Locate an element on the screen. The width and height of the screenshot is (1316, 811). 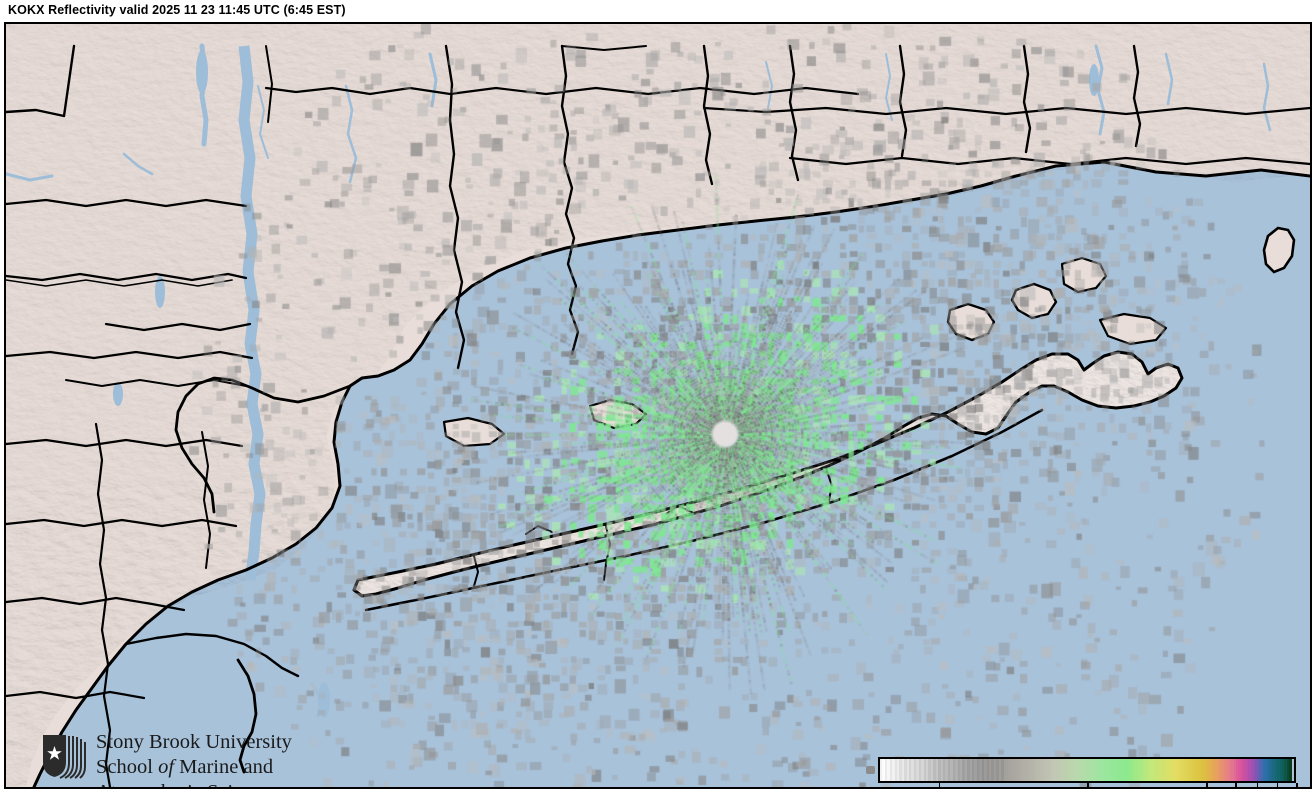
colorbar-gradient is located at coordinates (1087, 770).